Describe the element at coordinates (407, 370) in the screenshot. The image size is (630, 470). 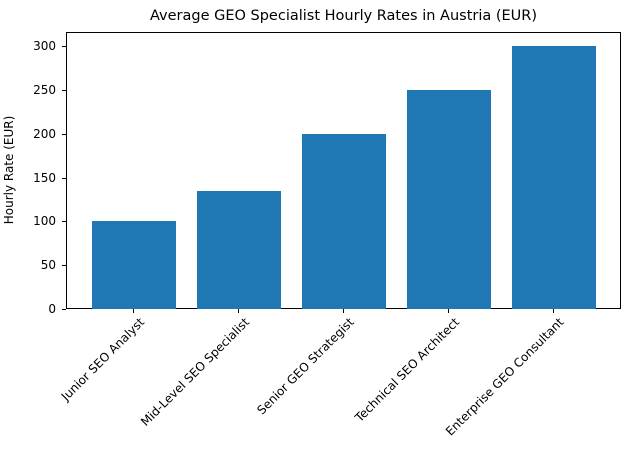
I see `x-tick-label: Technical SEO Architect` at that location.